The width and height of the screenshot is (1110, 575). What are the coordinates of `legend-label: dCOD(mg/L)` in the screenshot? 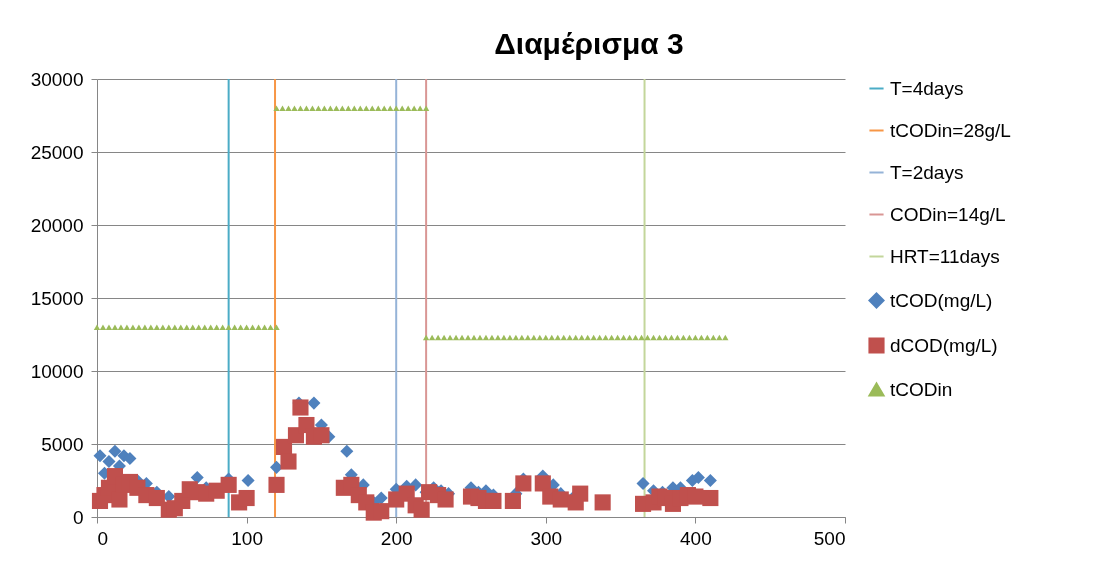 It's located at (944, 345).